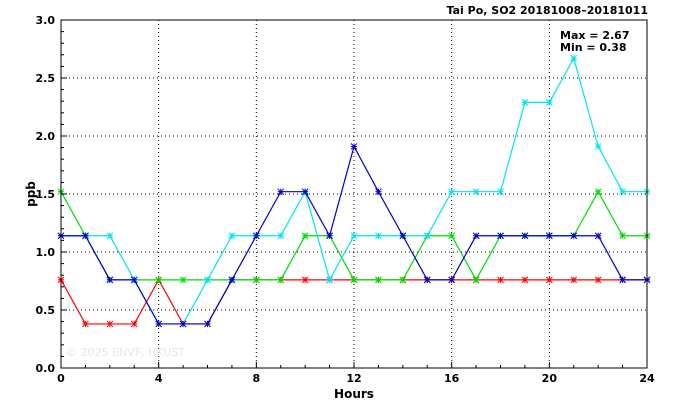 This screenshot has width=674, height=409. Describe the element at coordinates (593, 47) in the screenshot. I see `min-annotation: Min = 0.38` at that location.